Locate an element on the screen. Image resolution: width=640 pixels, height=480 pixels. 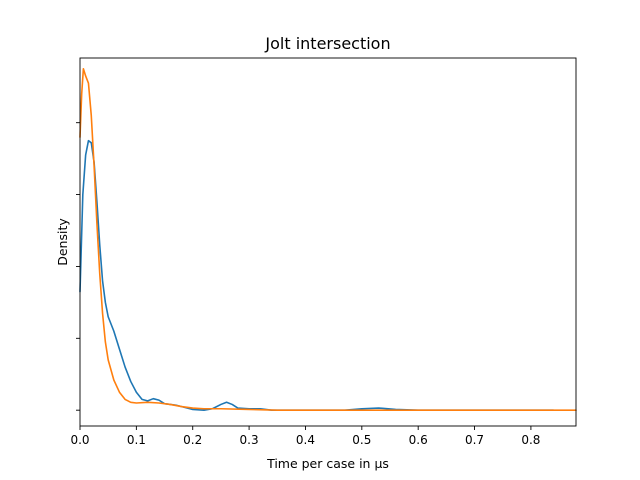
x-tick-label: 0.8 is located at coordinates (530, 440).